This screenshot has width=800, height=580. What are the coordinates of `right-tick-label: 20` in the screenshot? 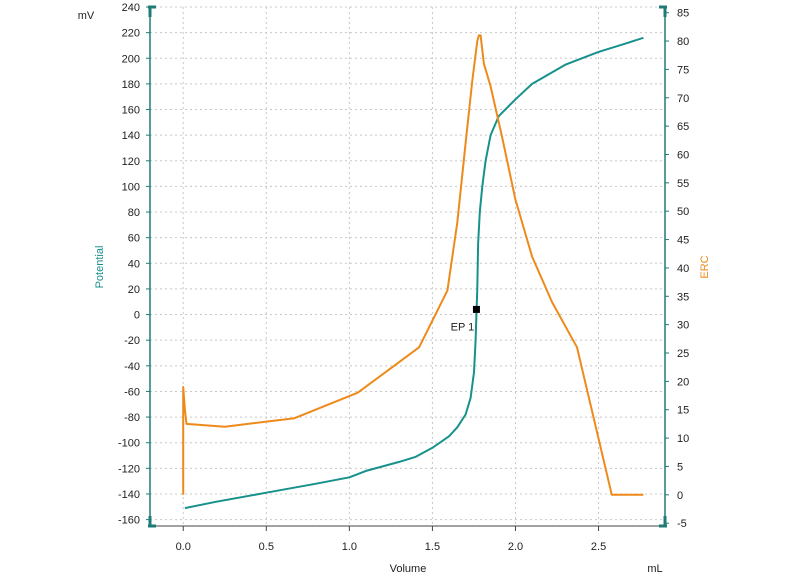 It's located at (683, 382).